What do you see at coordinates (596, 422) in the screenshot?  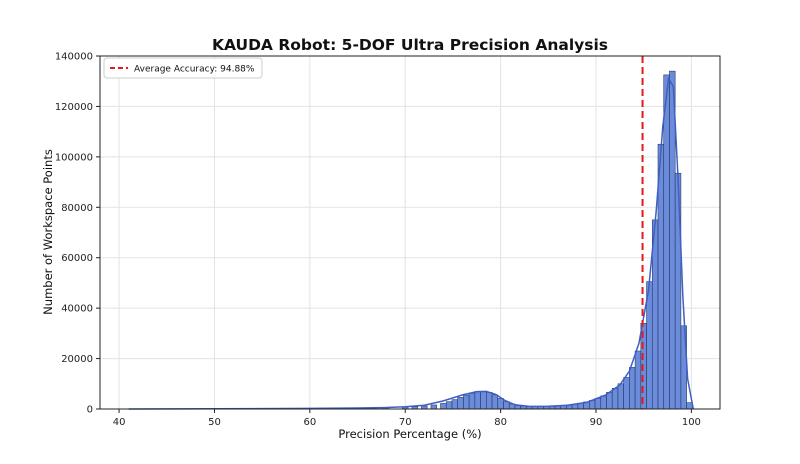 I see `x-tick-label: 90` at bounding box center [596, 422].